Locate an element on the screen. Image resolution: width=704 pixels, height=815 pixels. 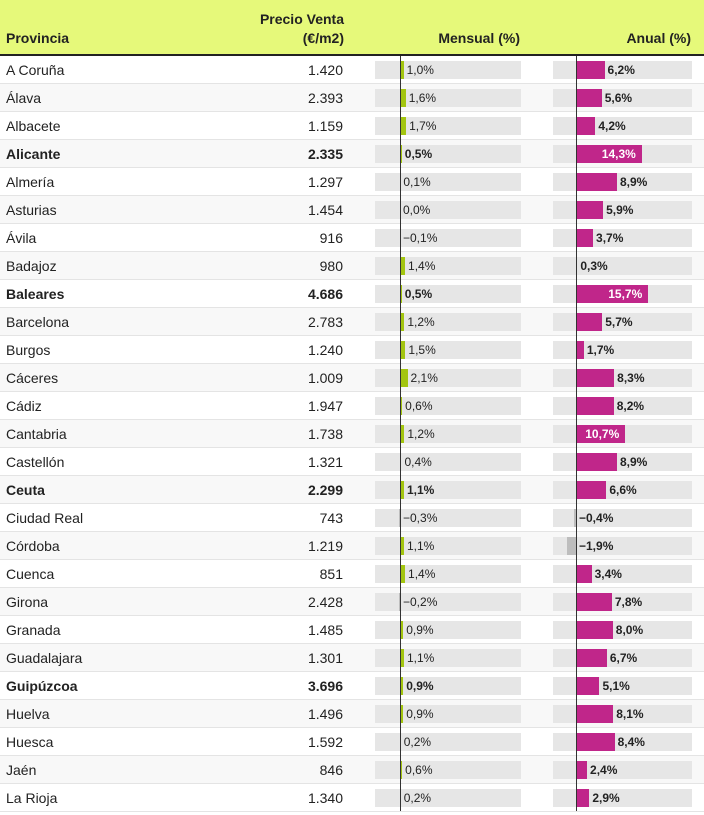
provincia-cell: La Rioja is located at coordinates (32, 798).